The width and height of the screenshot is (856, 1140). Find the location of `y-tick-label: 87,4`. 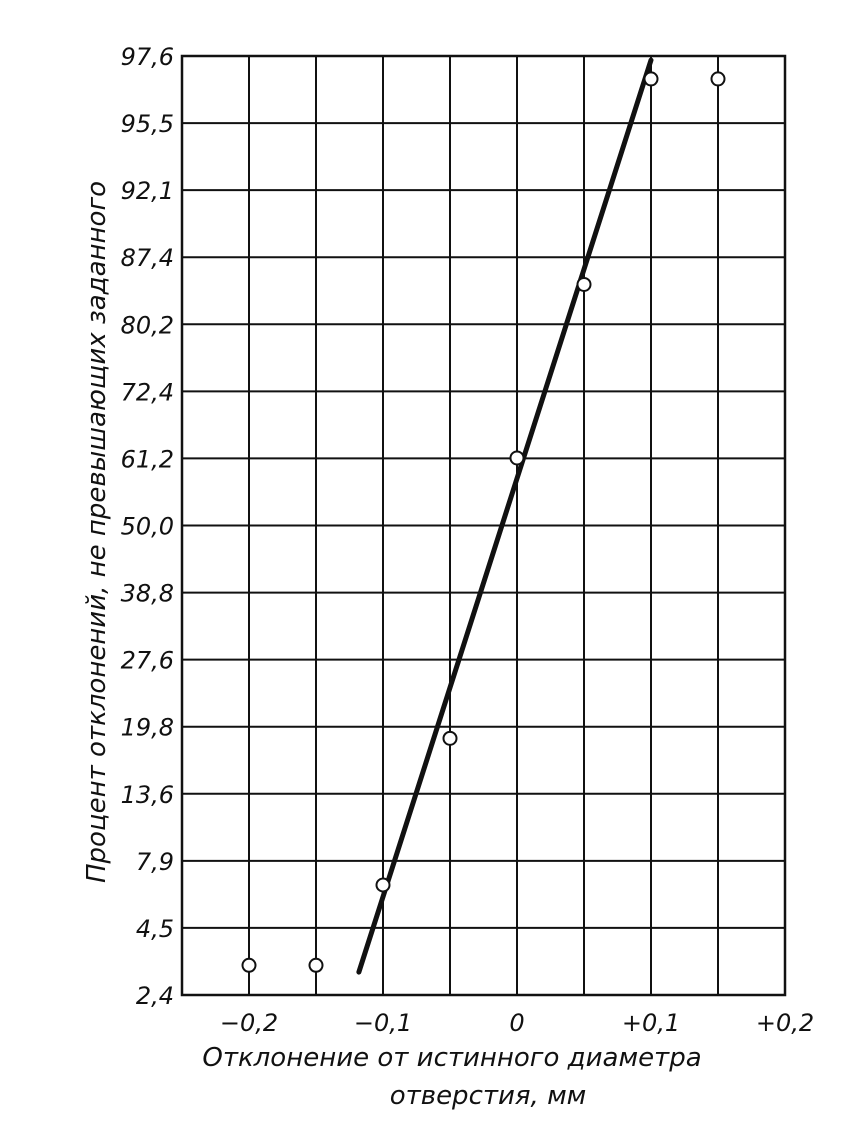

y-tick-label: 87,4 is located at coordinates (147, 258).